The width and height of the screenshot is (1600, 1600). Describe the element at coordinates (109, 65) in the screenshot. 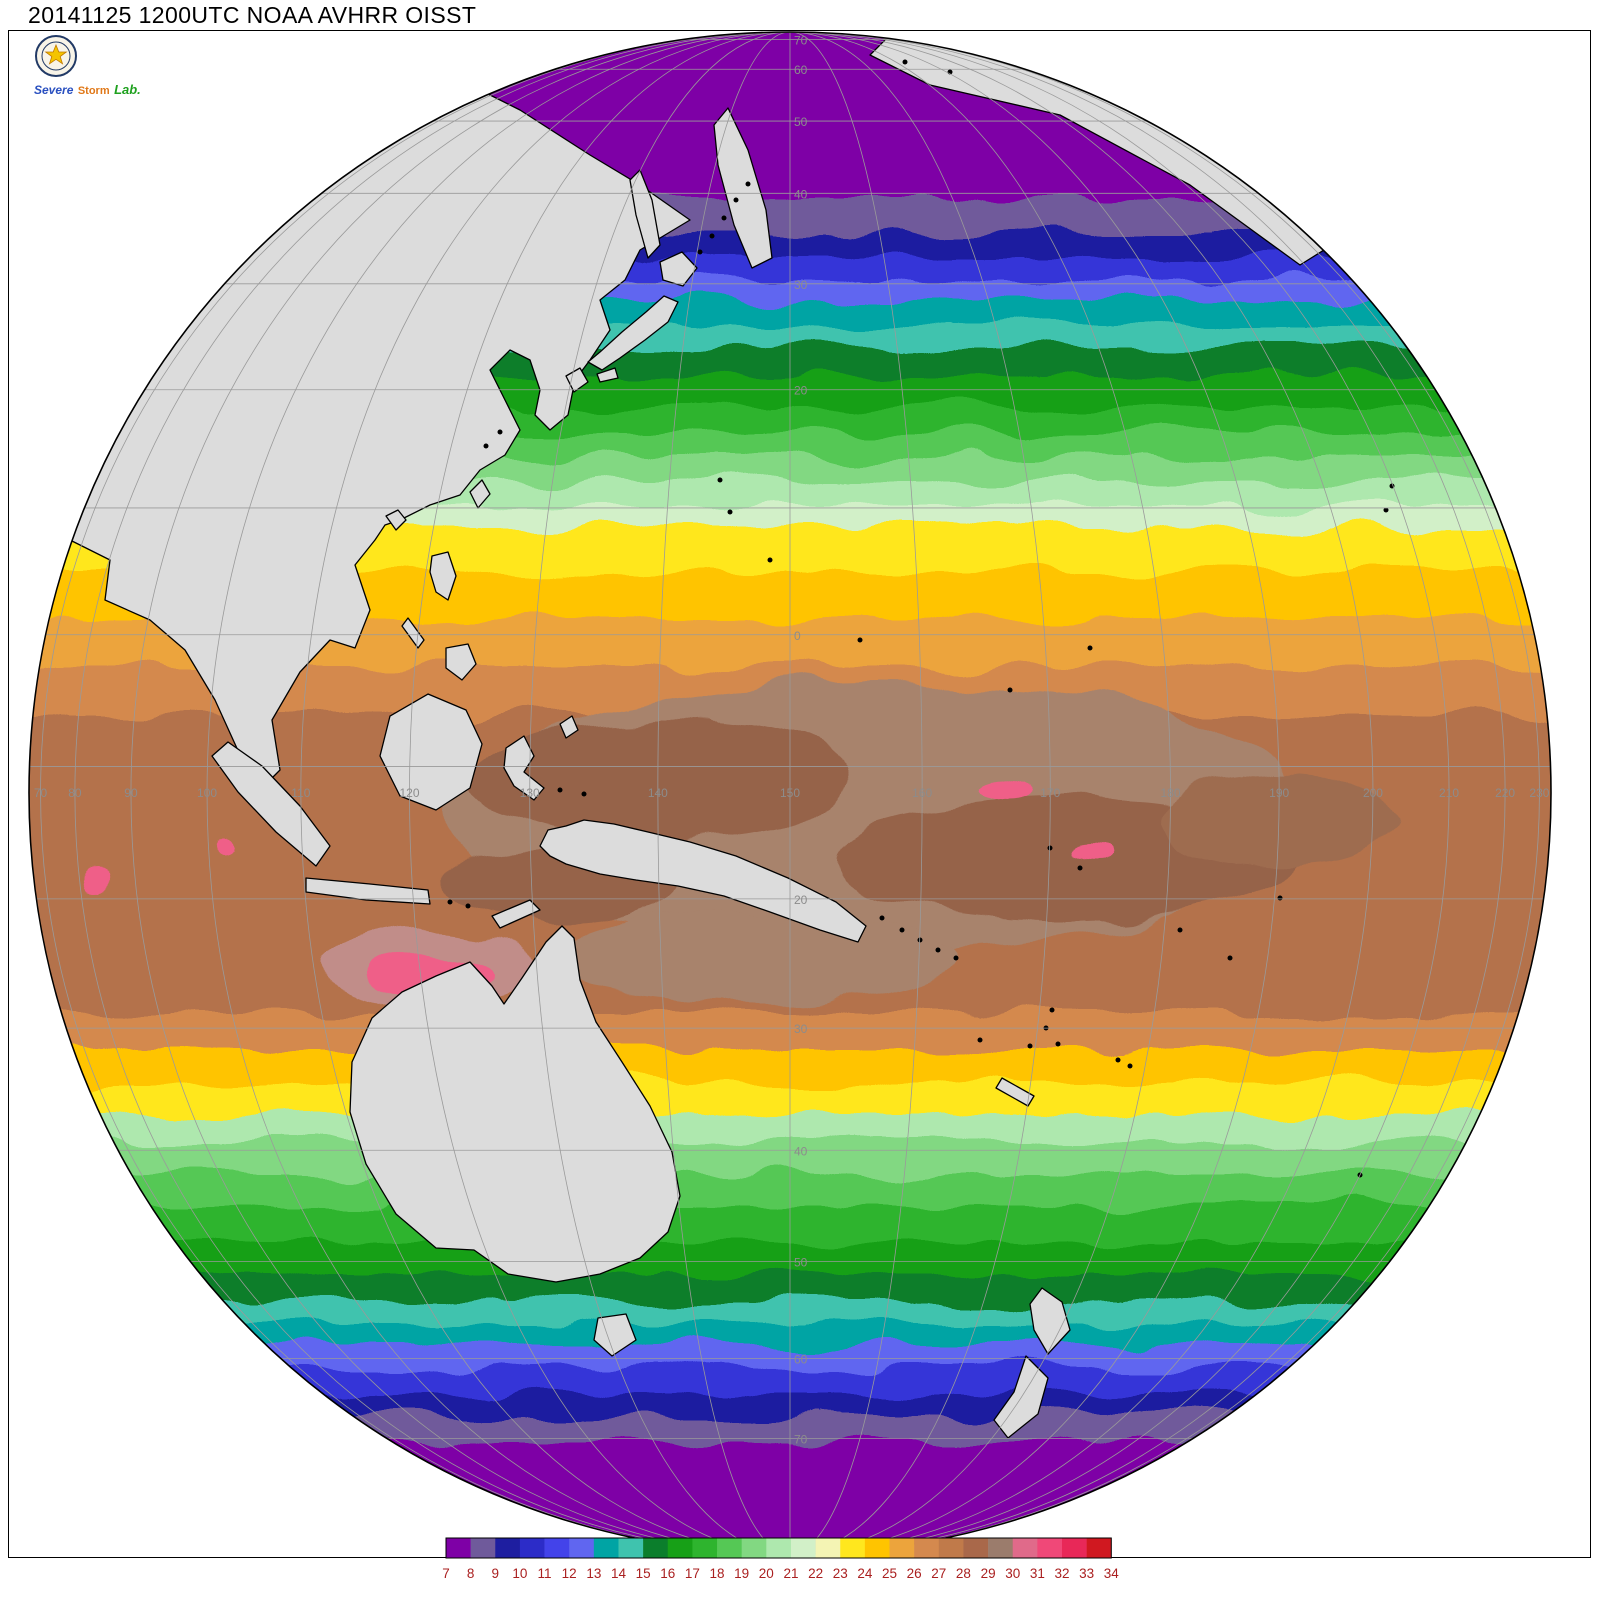

I see `severe-storm-lab-logo: Severe Storm Lab.` at that location.